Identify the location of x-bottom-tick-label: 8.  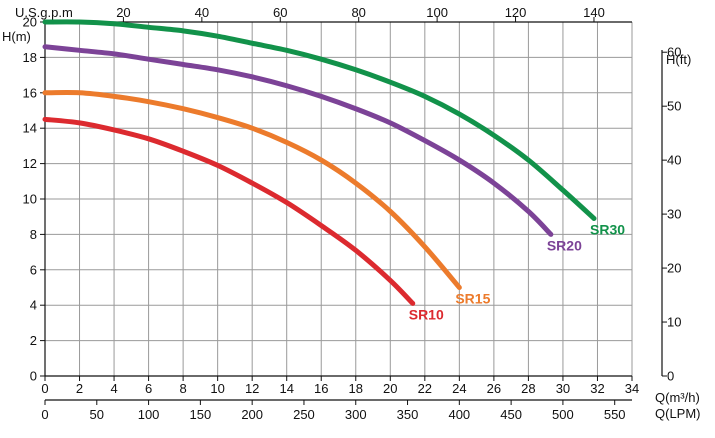
(183, 388).